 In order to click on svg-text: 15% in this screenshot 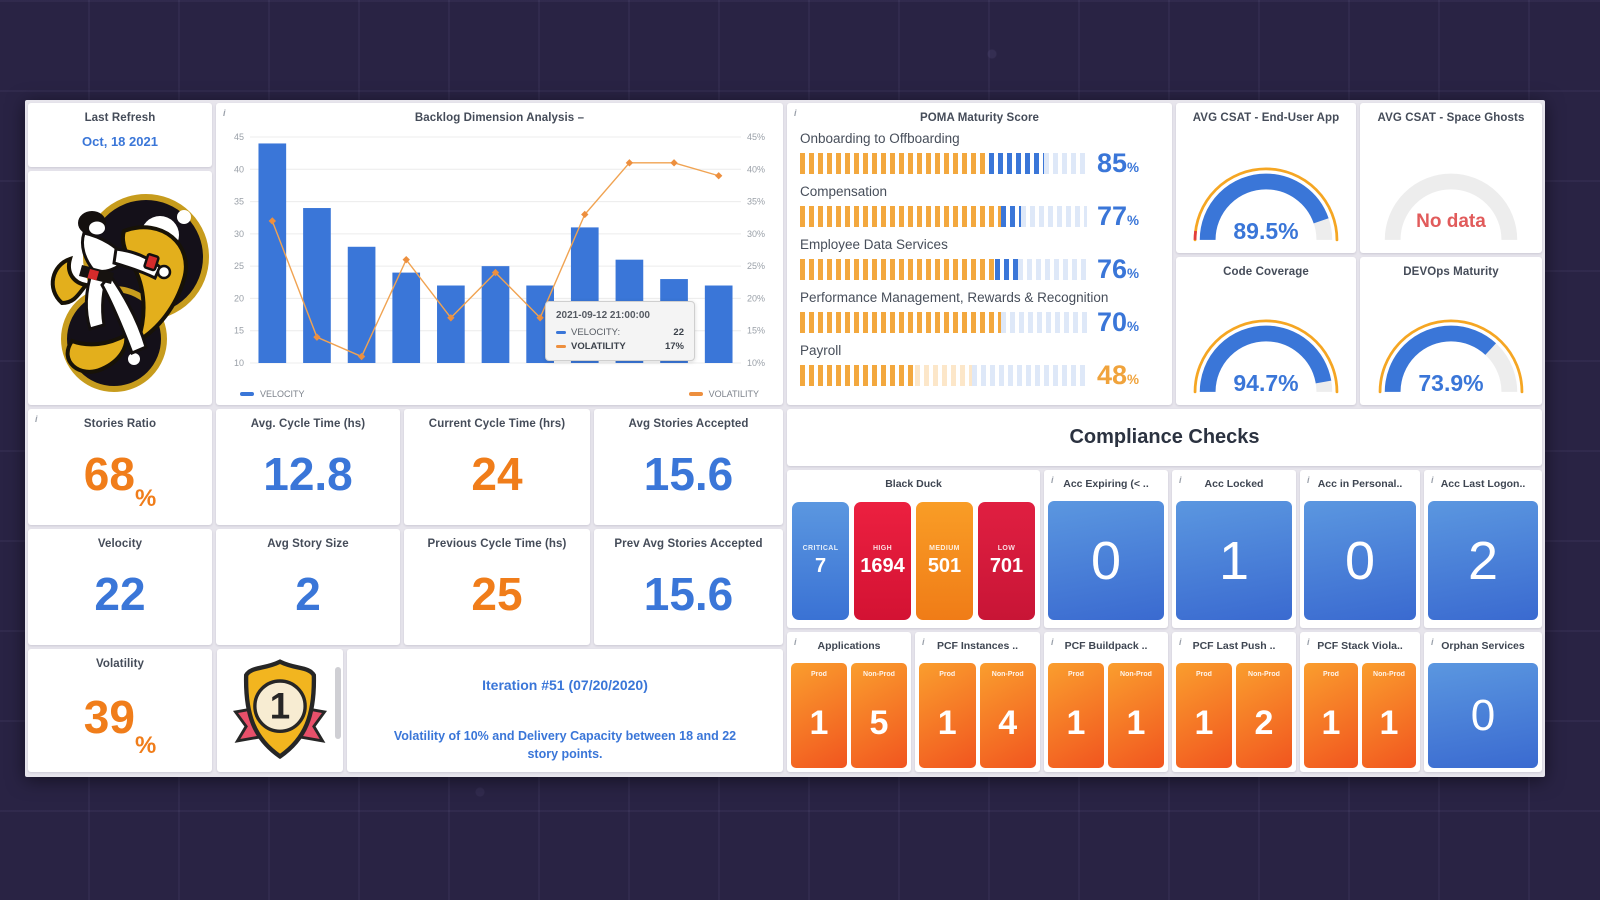, I will do `click(756, 331)`.